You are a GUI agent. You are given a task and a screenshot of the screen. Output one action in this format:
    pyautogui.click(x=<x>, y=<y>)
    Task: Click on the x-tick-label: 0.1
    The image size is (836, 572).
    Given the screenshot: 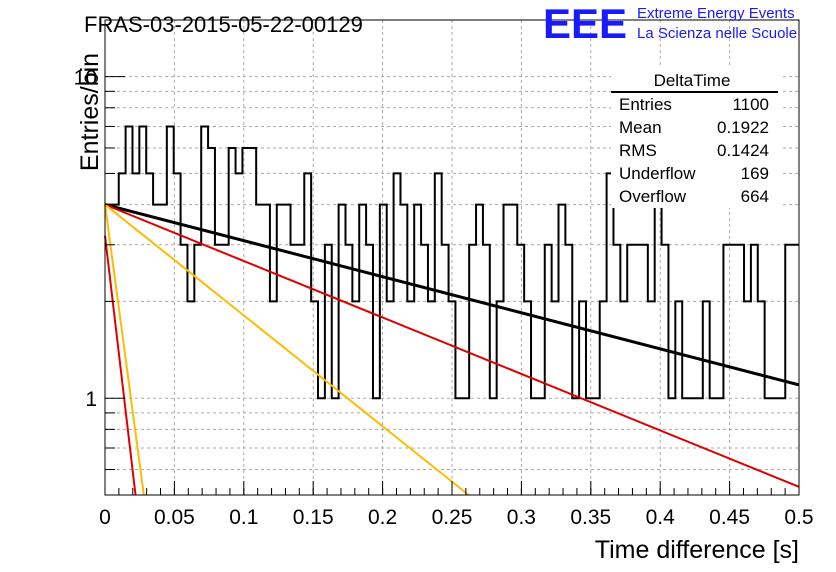 What is the action you would take?
    pyautogui.click(x=243, y=517)
    